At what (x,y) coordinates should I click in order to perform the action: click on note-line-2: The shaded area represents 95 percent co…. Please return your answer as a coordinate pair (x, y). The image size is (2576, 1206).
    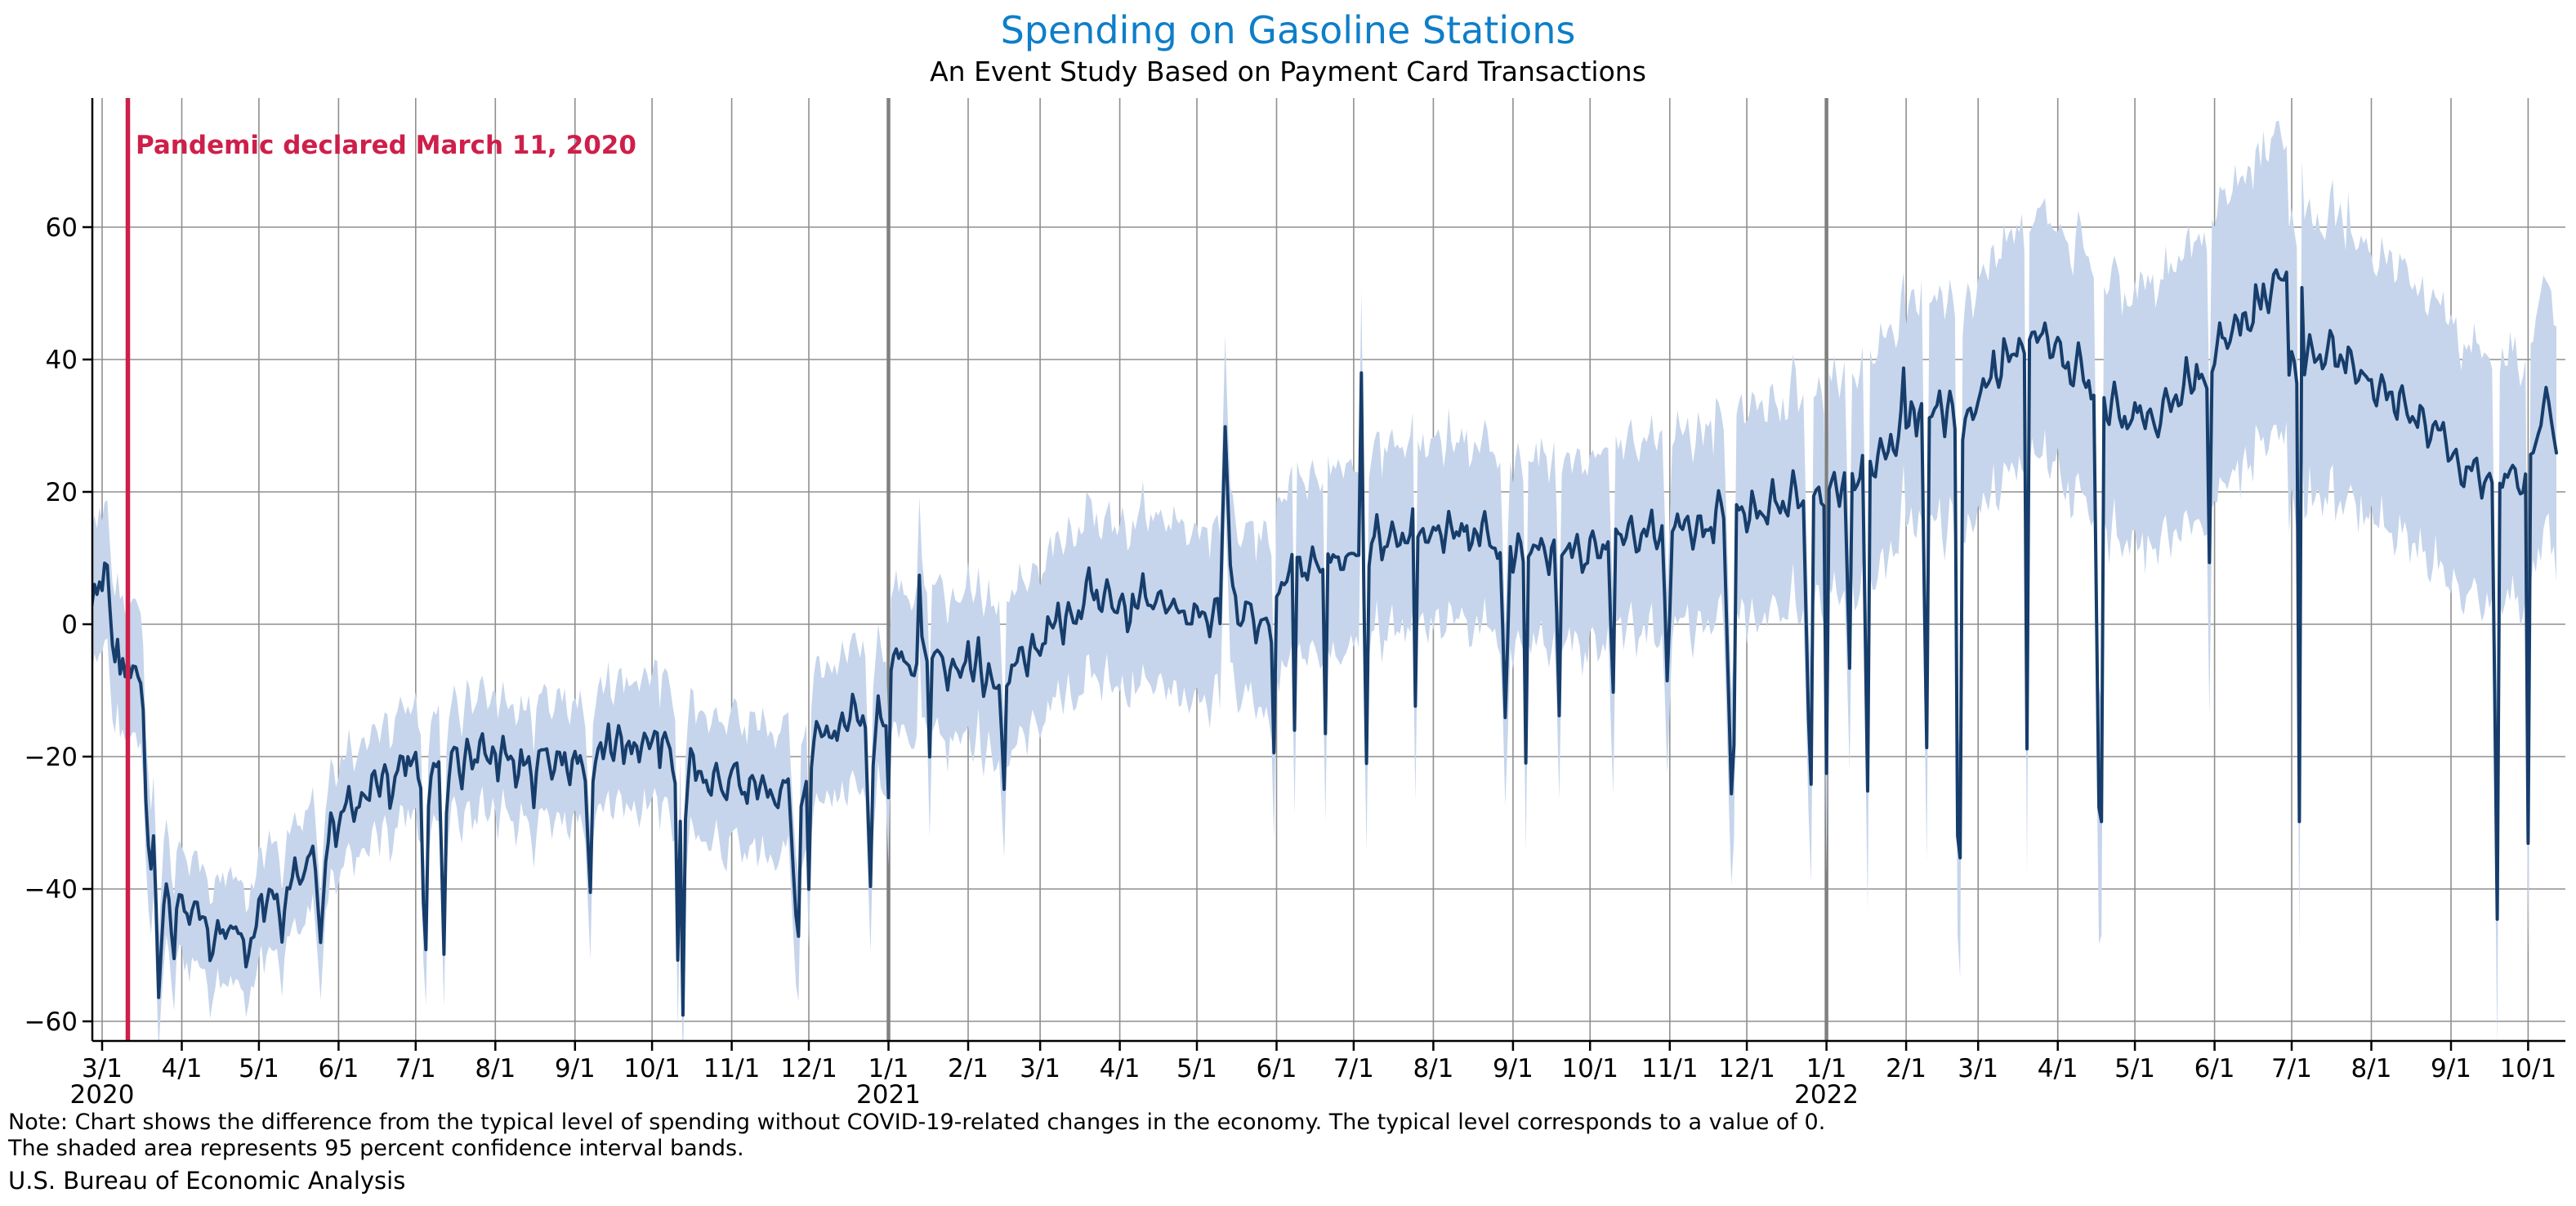
    Looking at the image, I should click on (376, 1148).